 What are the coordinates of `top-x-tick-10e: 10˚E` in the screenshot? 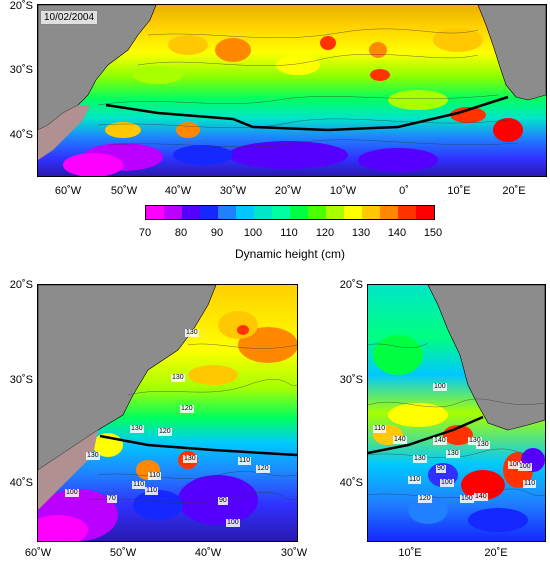 It's located at (459, 191).